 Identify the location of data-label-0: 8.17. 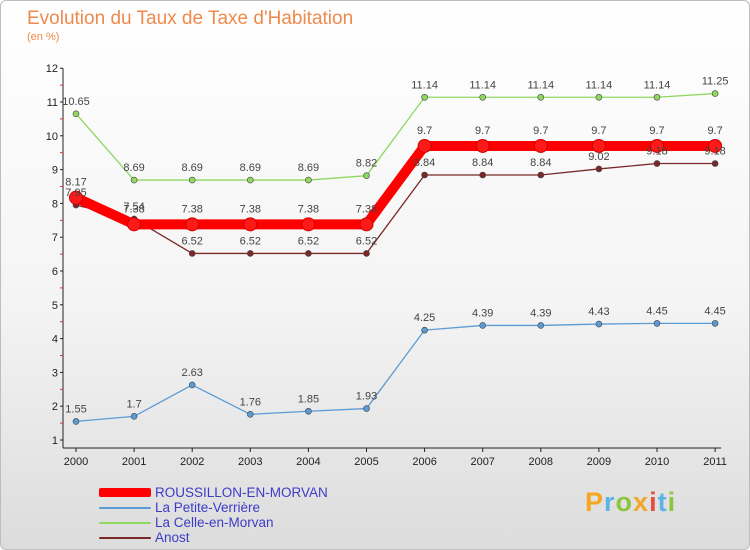
(75, 183).